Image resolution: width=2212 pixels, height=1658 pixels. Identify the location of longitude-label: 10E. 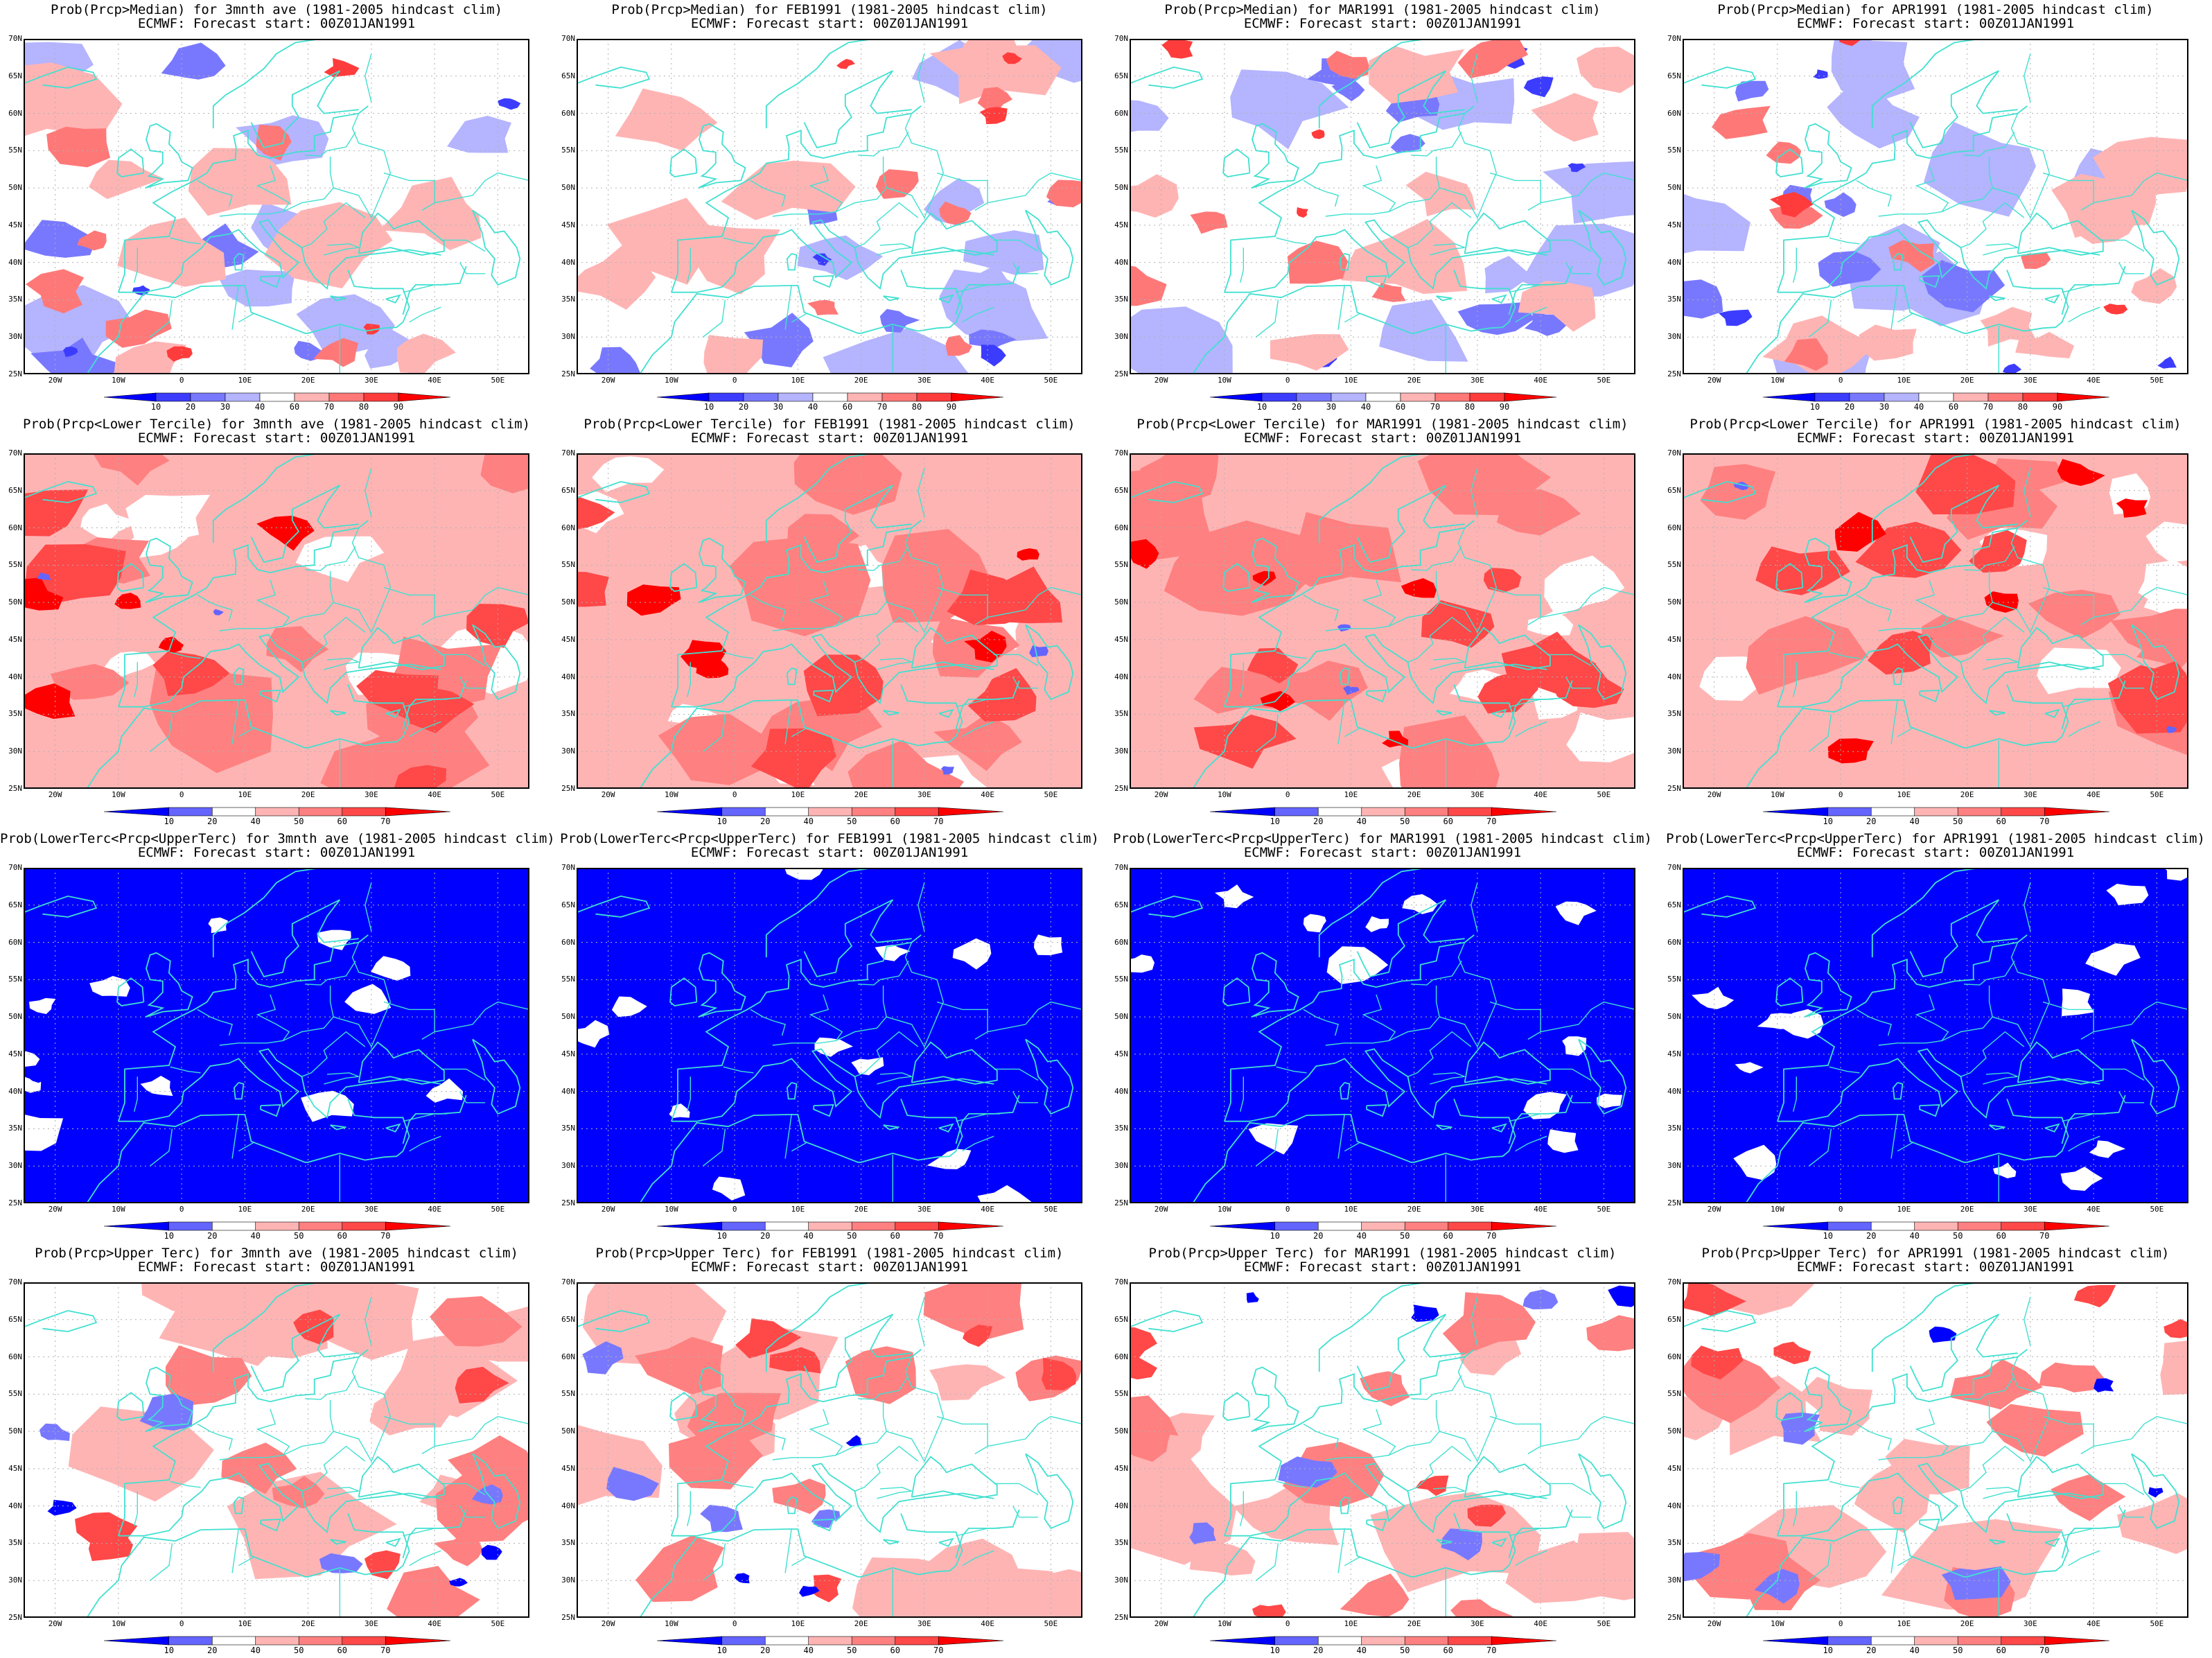
(245, 795).